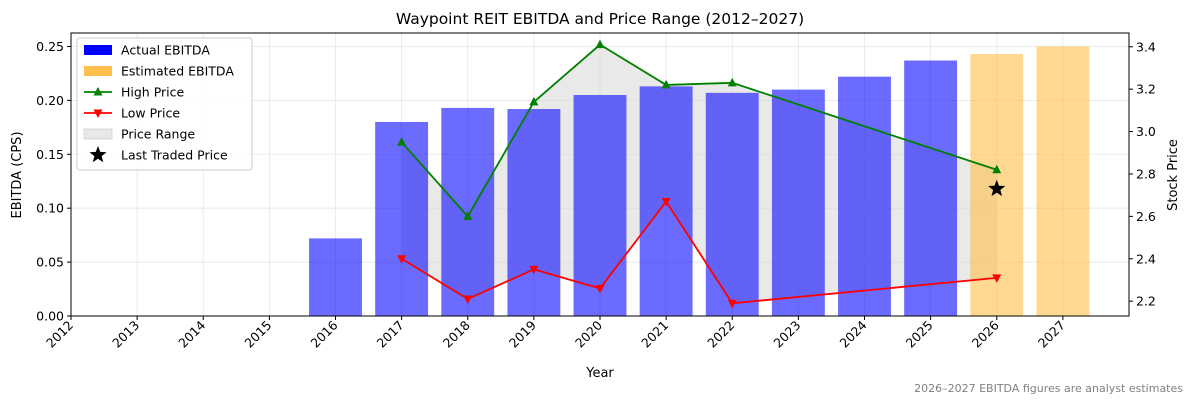  What do you see at coordinates (997, 169) in the screenshot?
I see `high-price-point-2026` at bounding box center [997, 169].